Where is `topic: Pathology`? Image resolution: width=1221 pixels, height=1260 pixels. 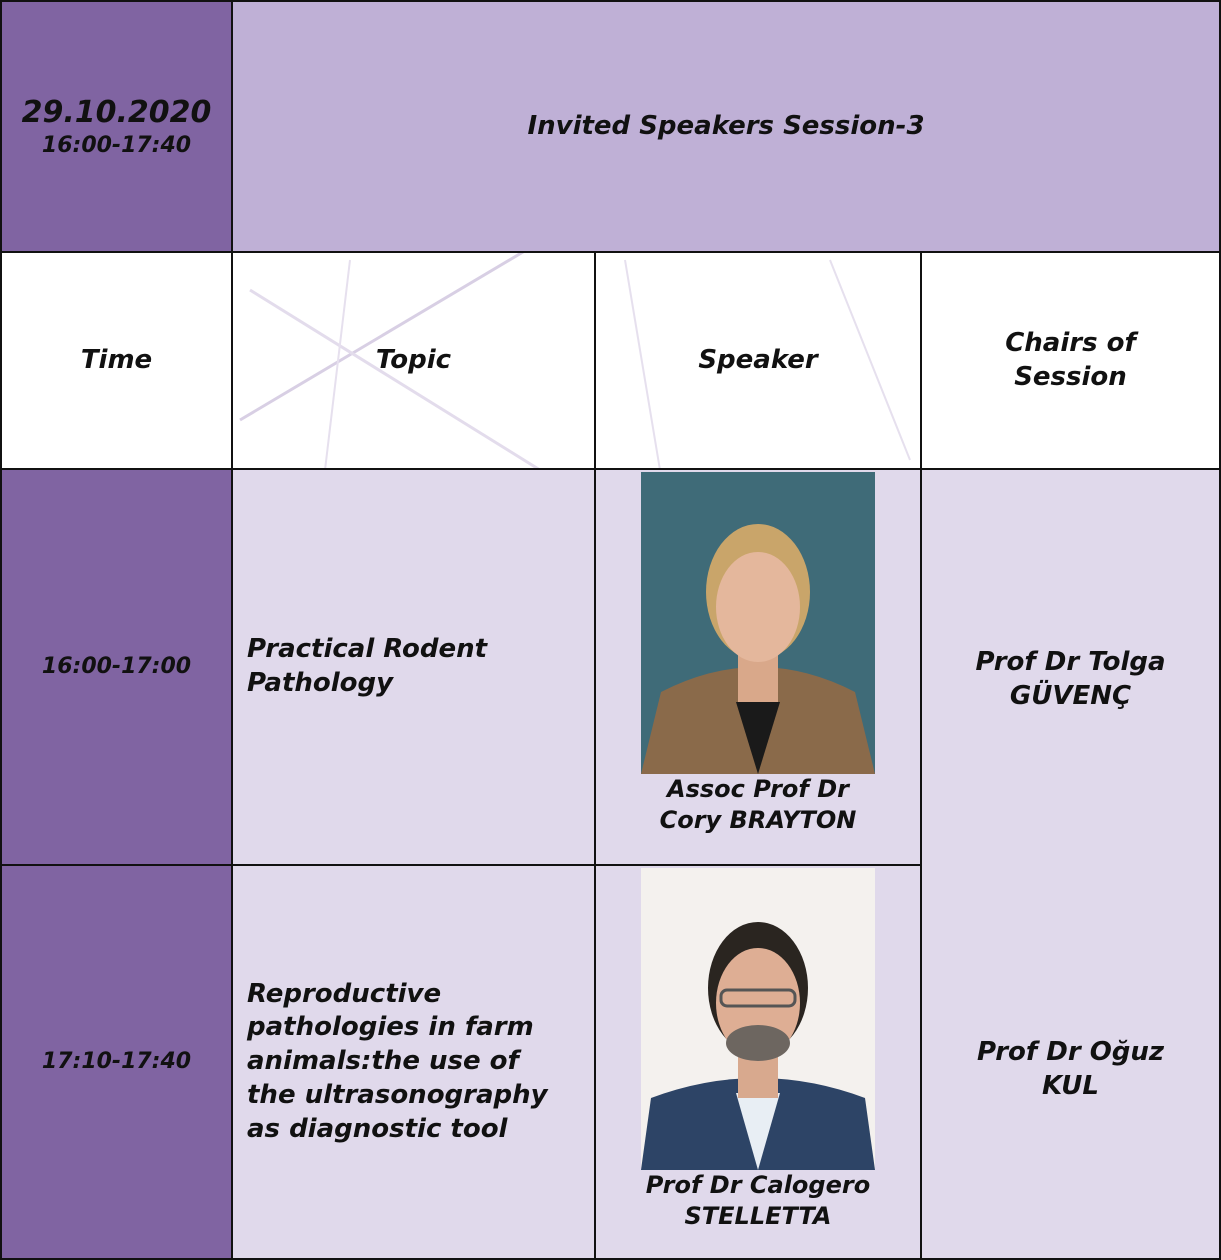
topic: Pathology is located at coordinates (320, 683).